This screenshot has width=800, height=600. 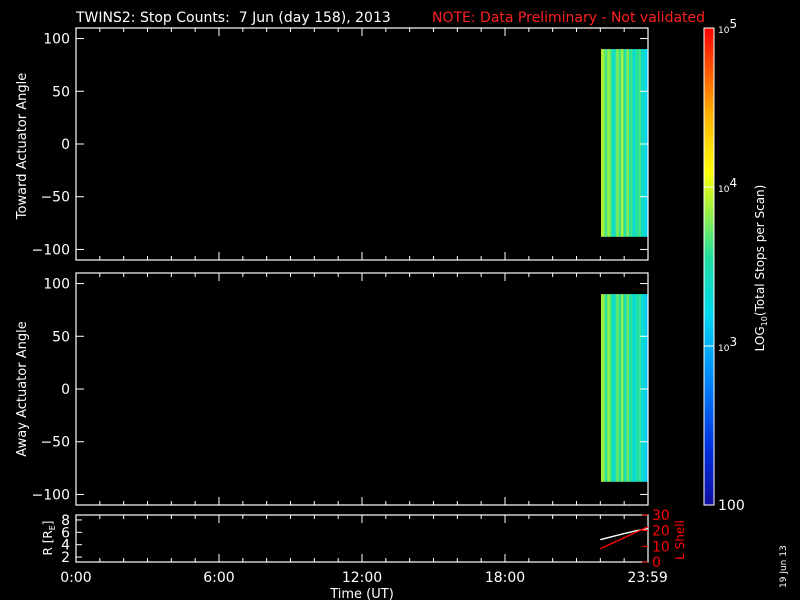 What do you see at coordinates (731, 506) in the screenshot?
I see `colorbar-tick-label: 100` at bounding box center [731, 506].